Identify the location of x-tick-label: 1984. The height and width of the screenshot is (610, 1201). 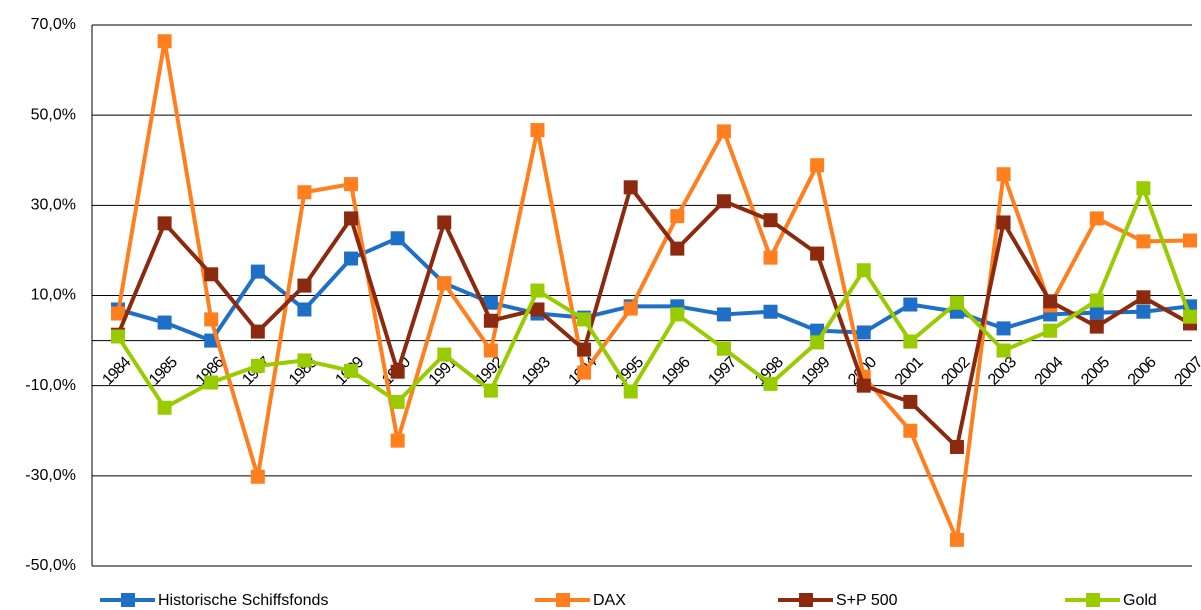
(116, 371).